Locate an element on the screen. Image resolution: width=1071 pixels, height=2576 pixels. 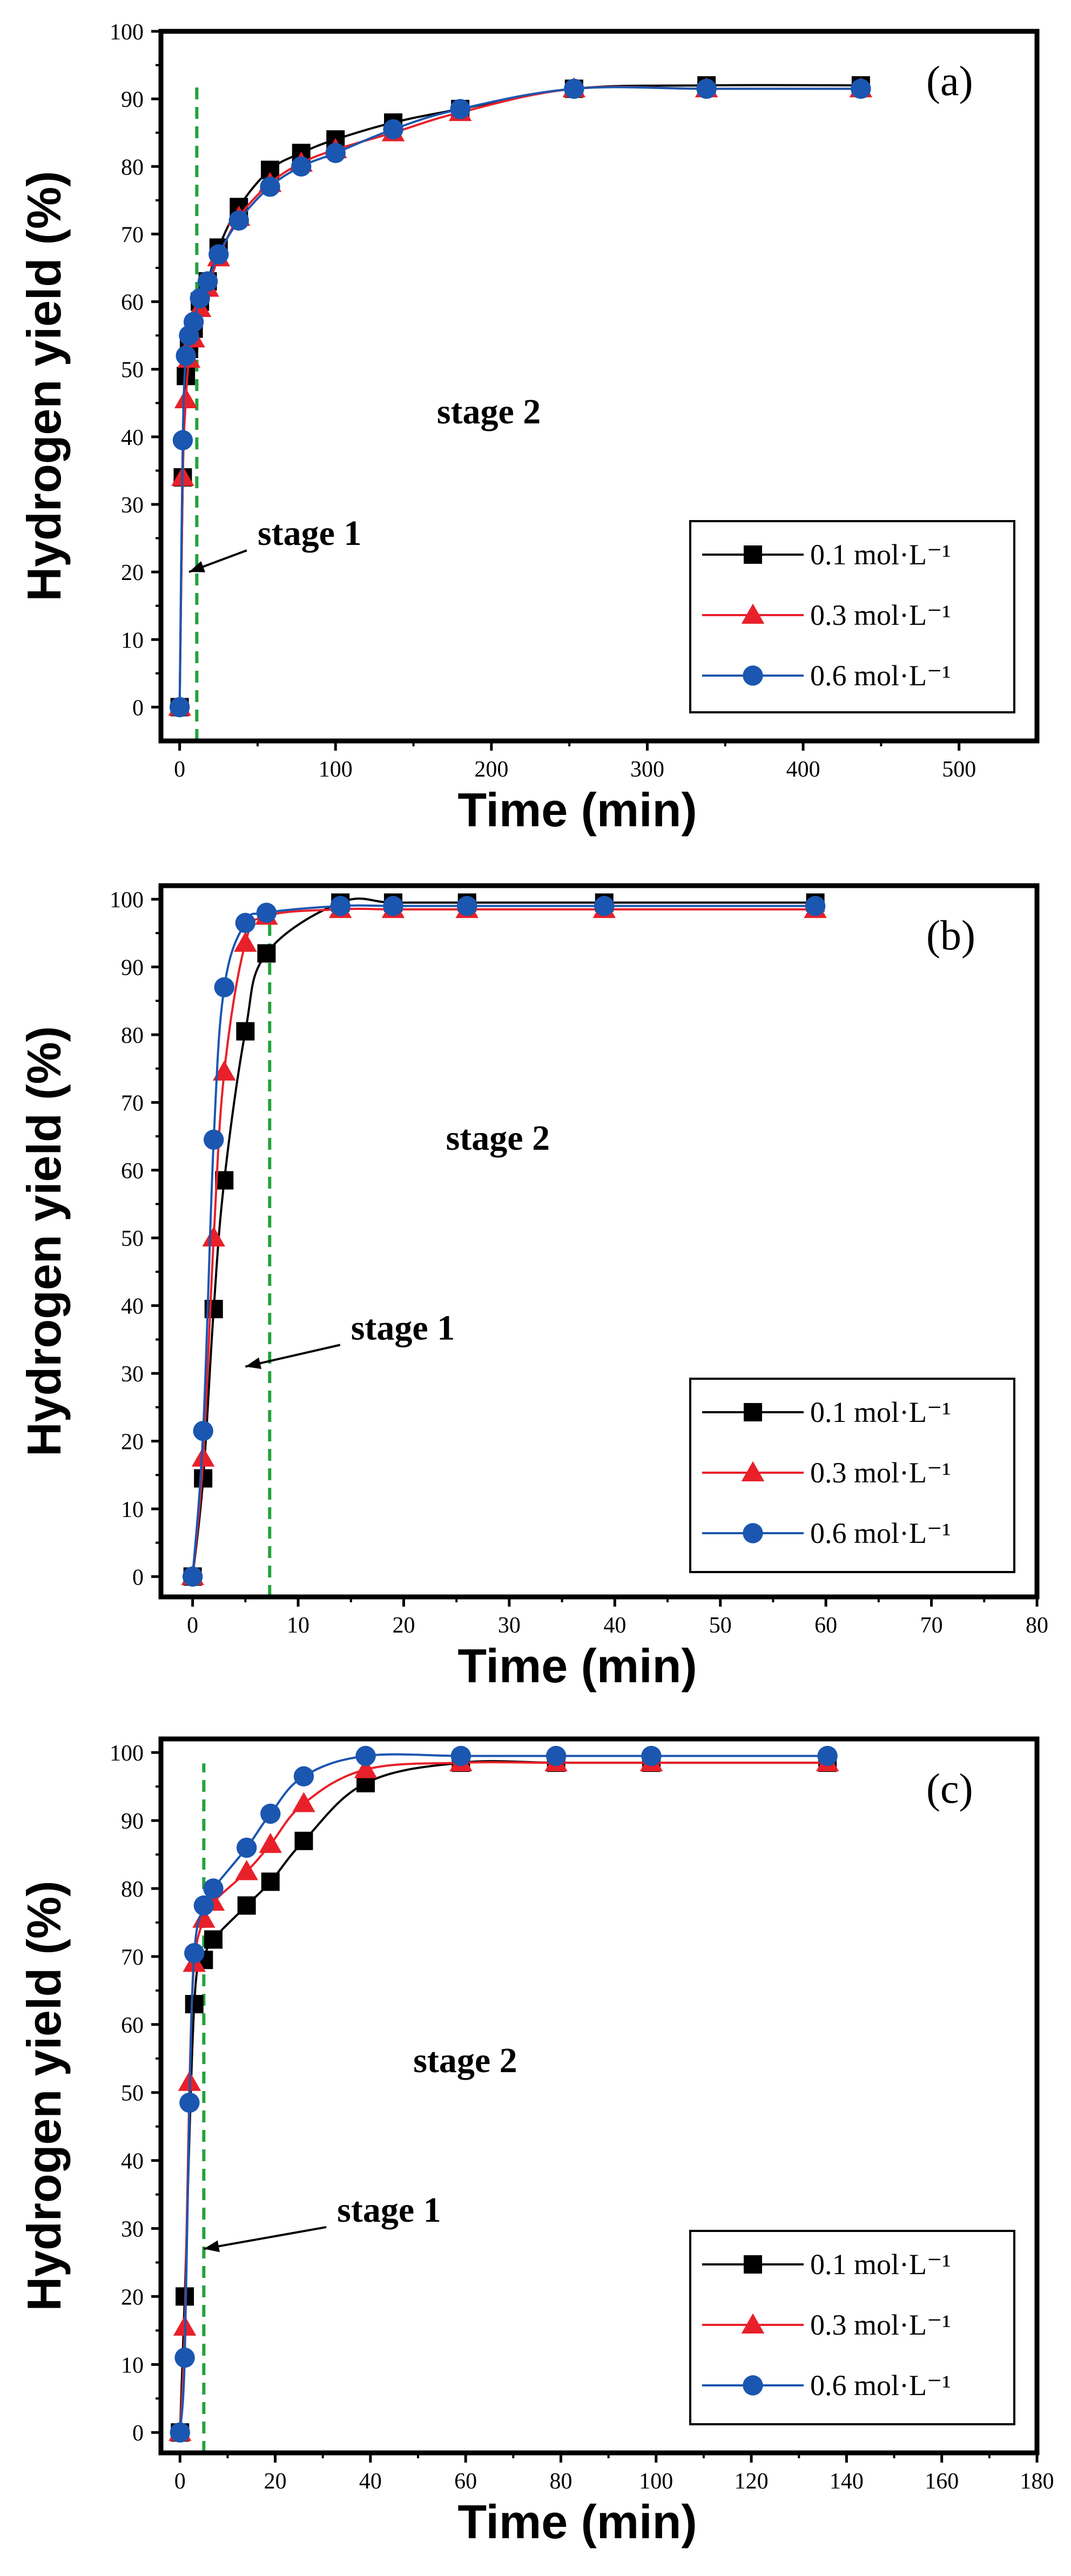
x-tick-label: 30 is located at coordinates (509, 1625).